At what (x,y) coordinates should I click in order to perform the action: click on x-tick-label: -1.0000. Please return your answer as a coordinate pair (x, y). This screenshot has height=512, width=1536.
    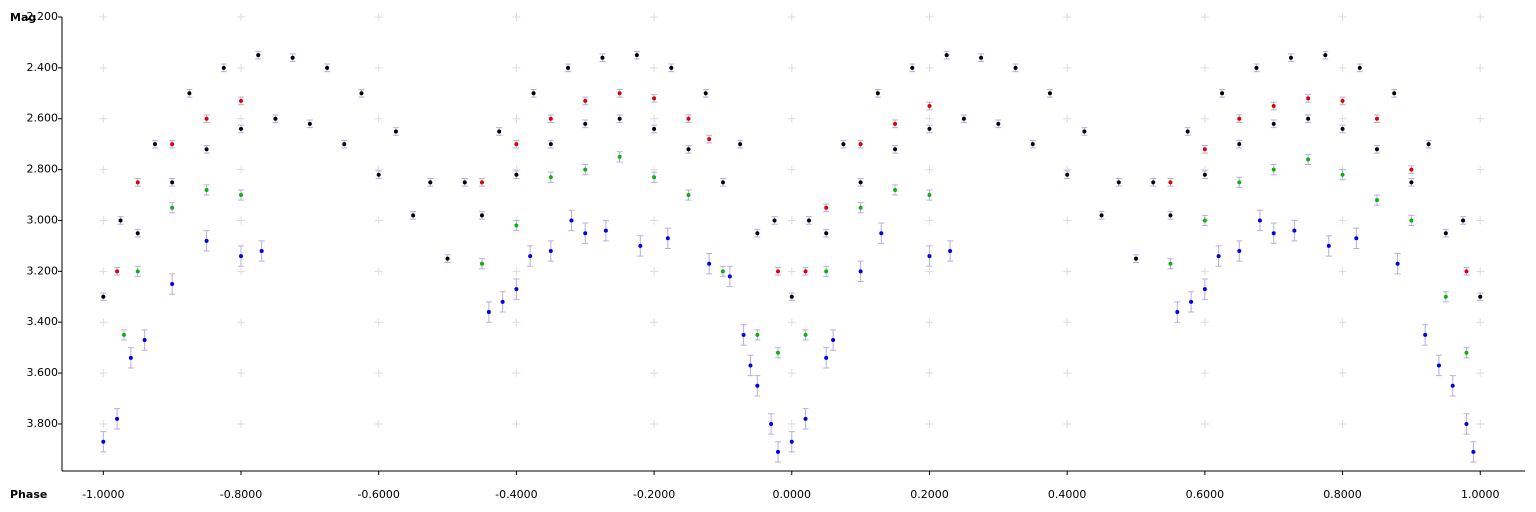
    Looking at the image, I should click on (103, 494).